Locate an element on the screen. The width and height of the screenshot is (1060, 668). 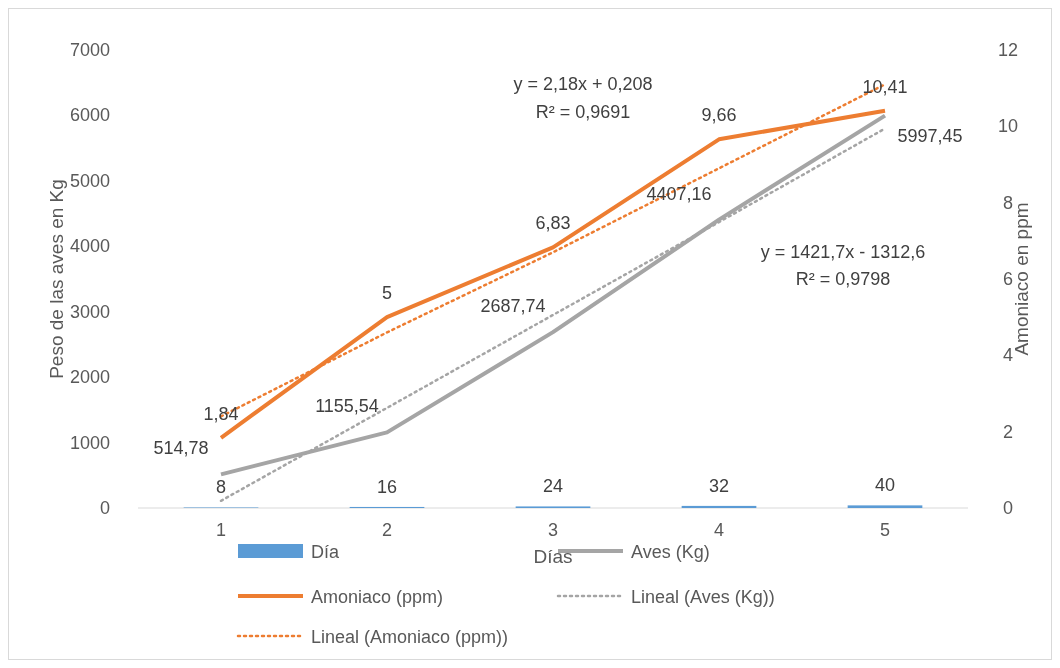
y2-tick-label: 10 is located at coordinates (1008, 126).